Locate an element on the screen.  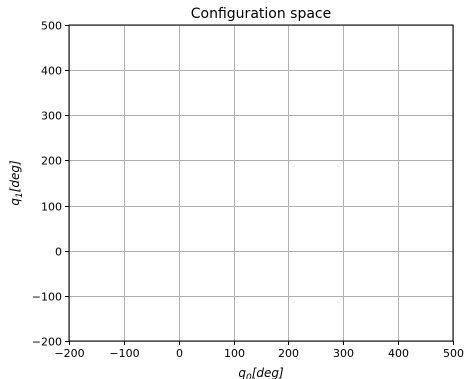
x-tick-label: 0 is located at coordinates (179, 353).